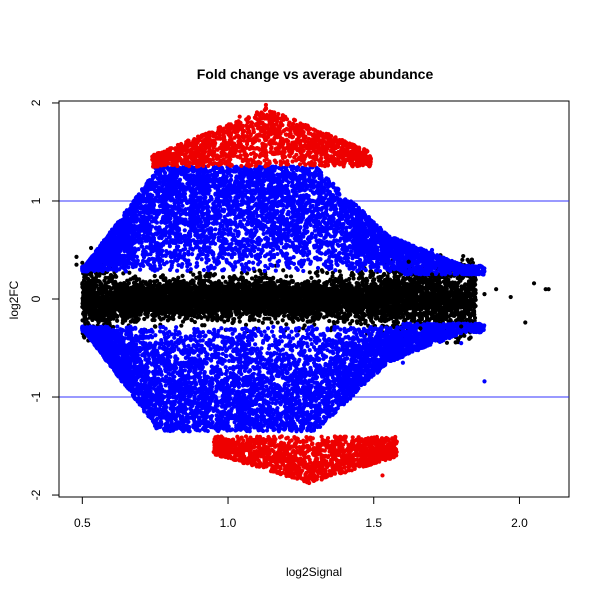 The image size is (600, 600). I want to click on data-point-2055, so click(286, 276).